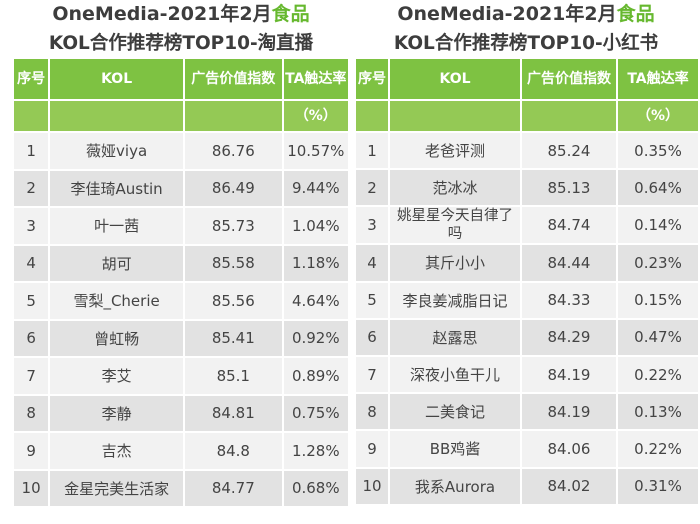 This screenshot has height=524, width=700. I want to click on table-row: 1 薇娅viya 86.76 10.57%, so click(181, 151).